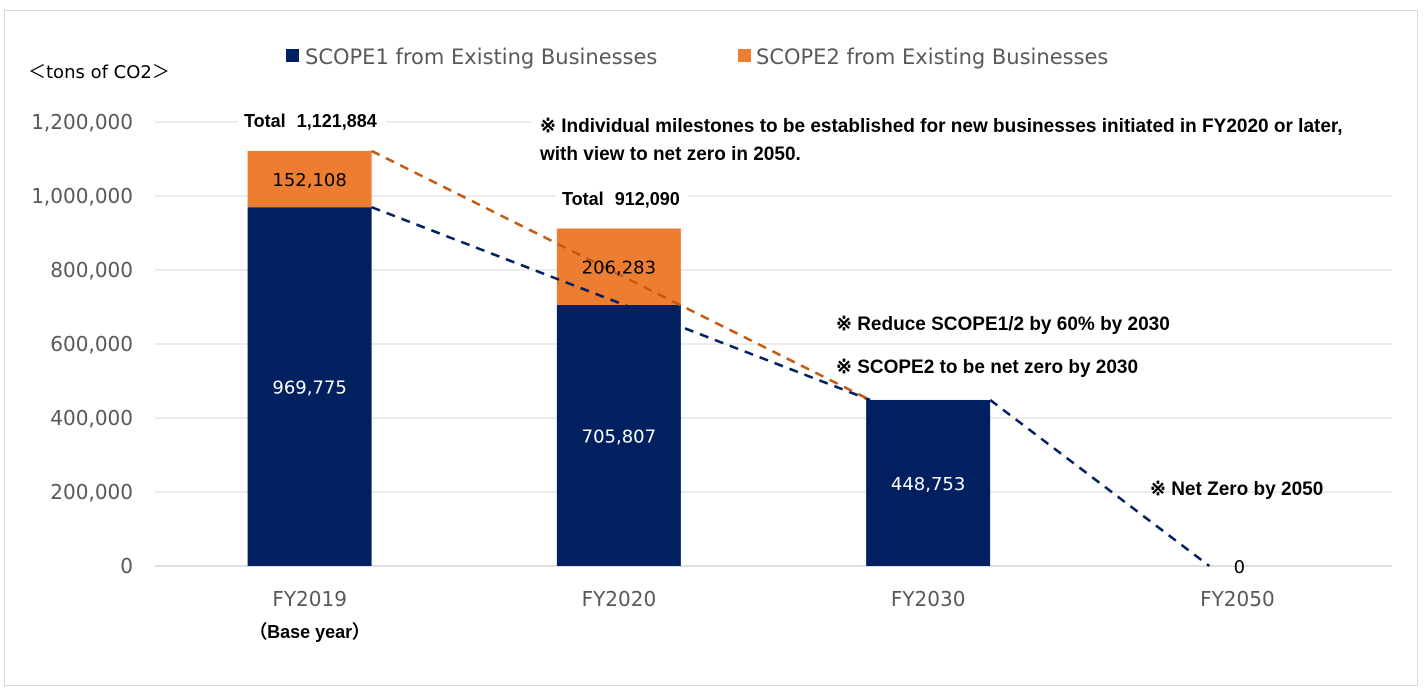 The width and height of the screenshot is (1424, 698). I want to click on data-label-scope1-fy2020: 705,807, so click(619, 436).